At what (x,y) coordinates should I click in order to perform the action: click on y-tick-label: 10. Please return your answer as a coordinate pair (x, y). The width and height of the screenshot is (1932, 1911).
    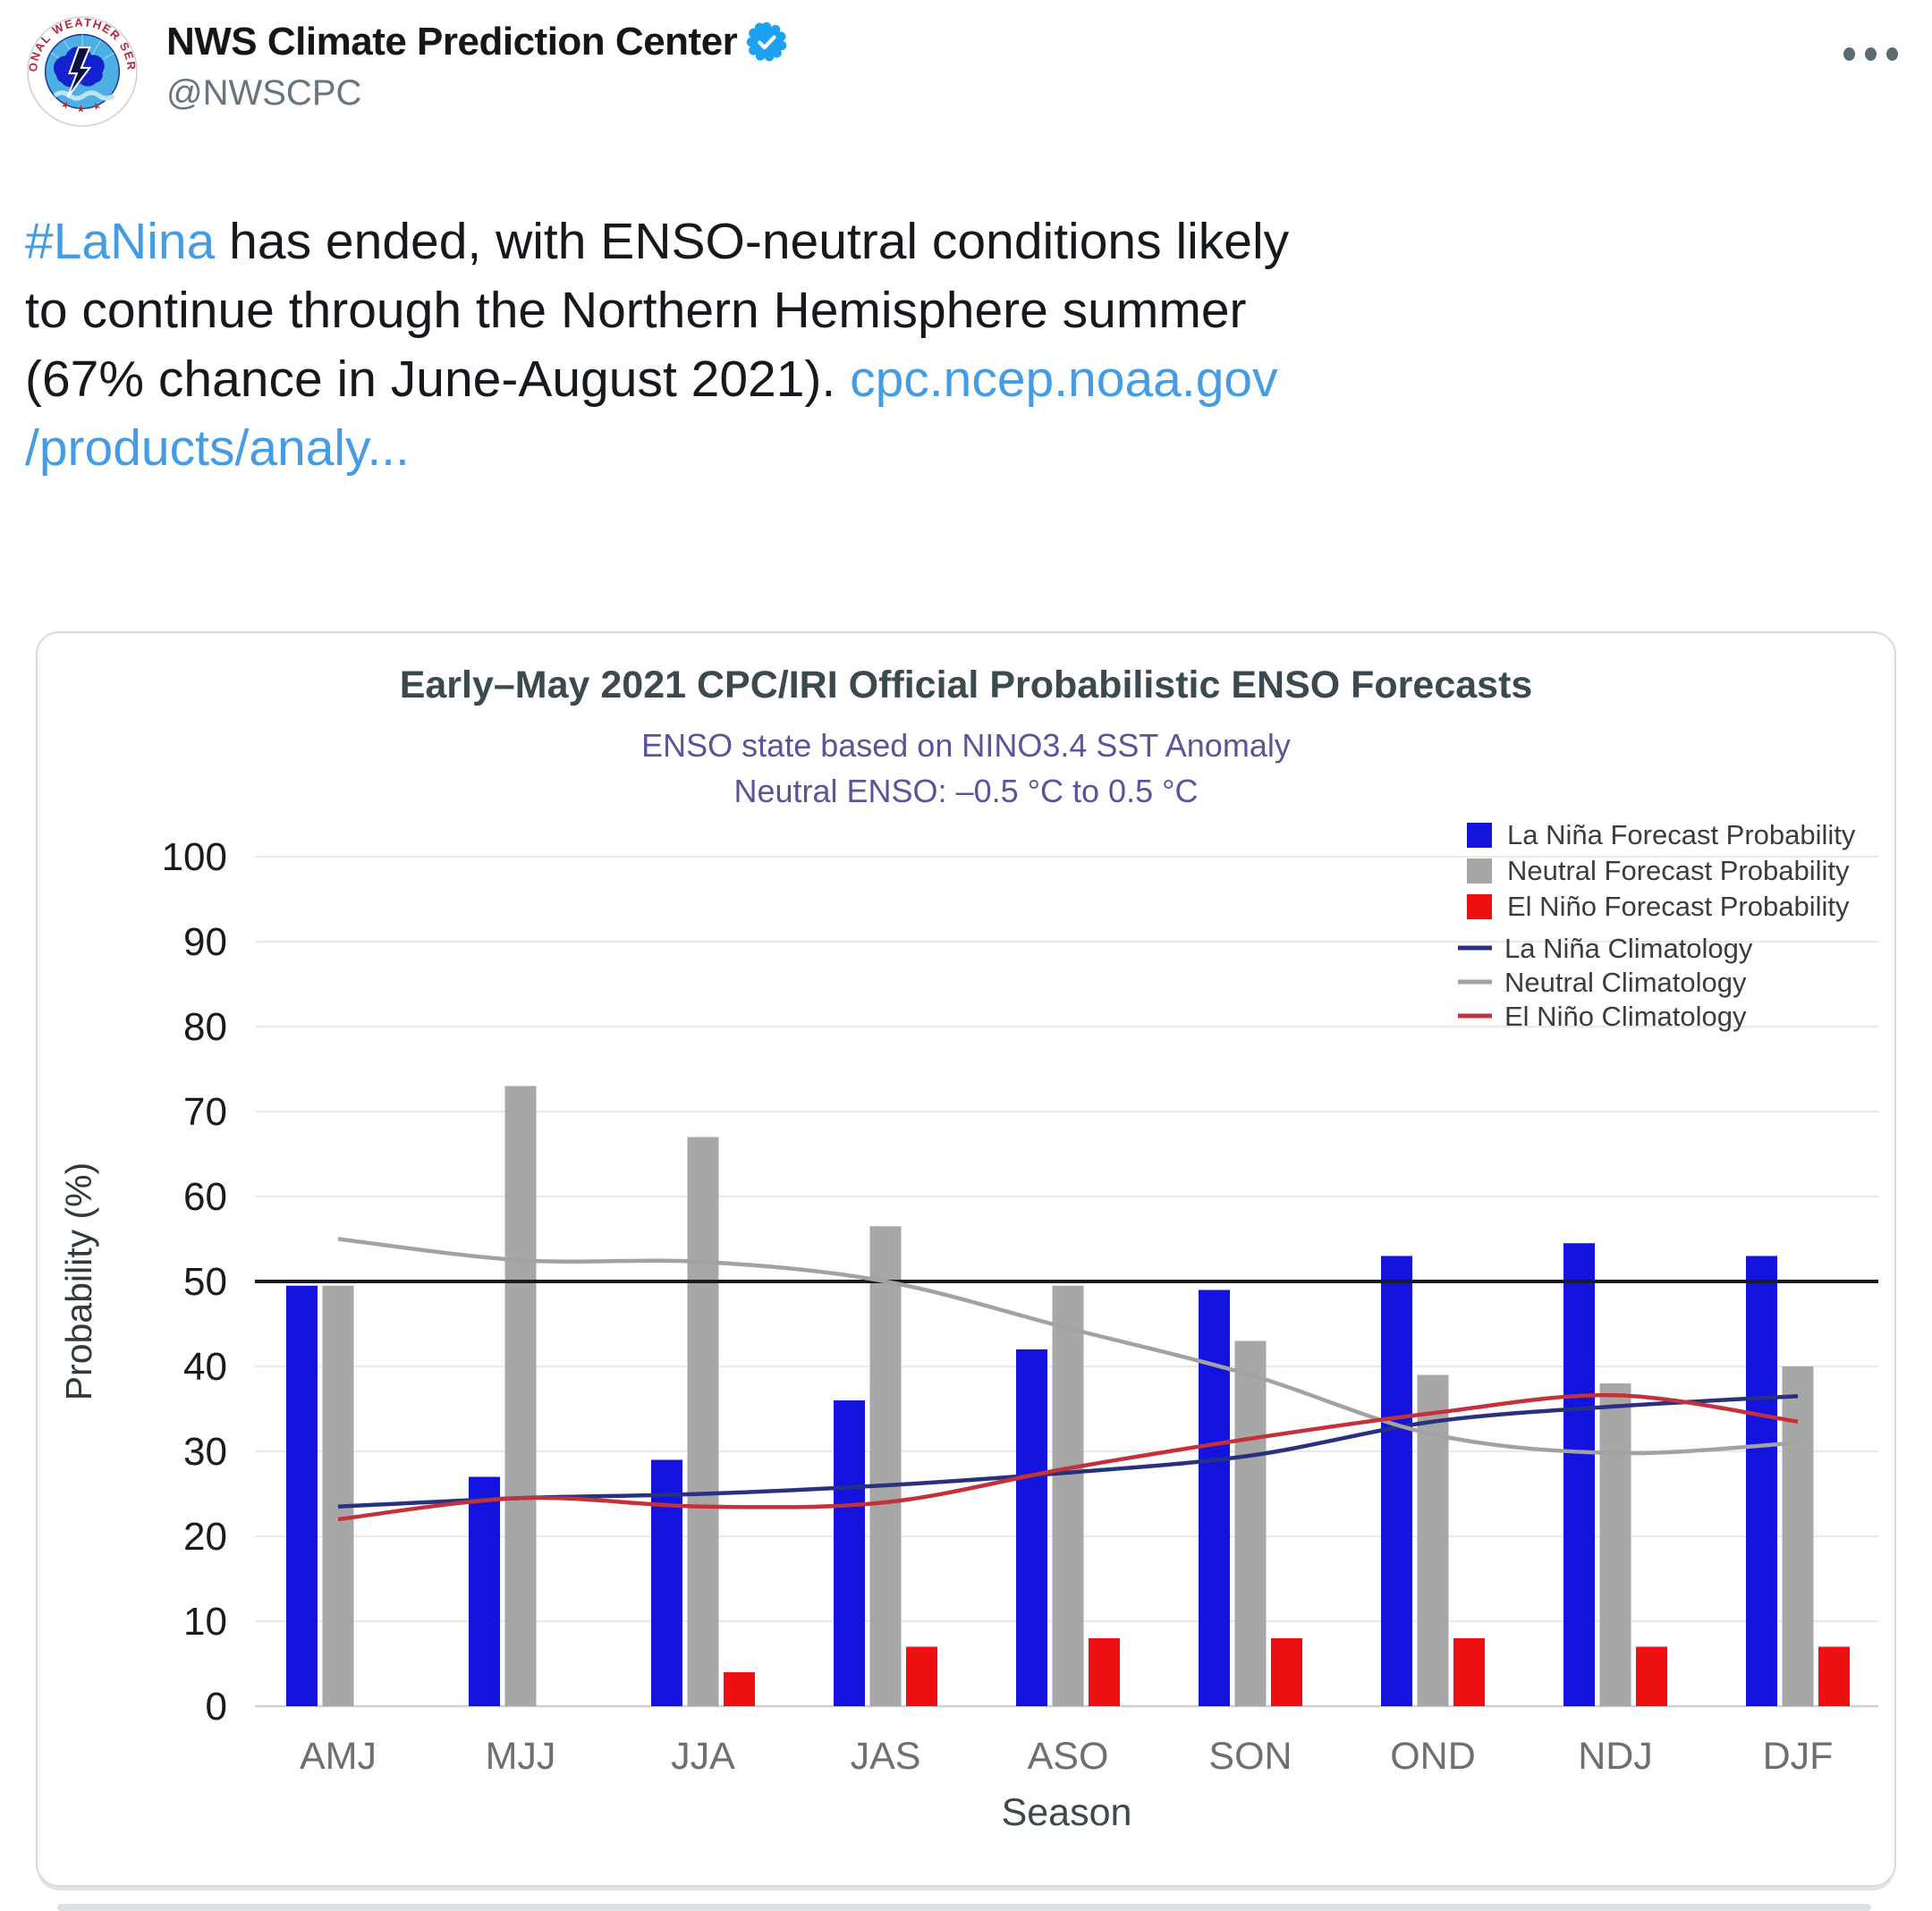
    Looking at the image, I should click on (205, 1622).